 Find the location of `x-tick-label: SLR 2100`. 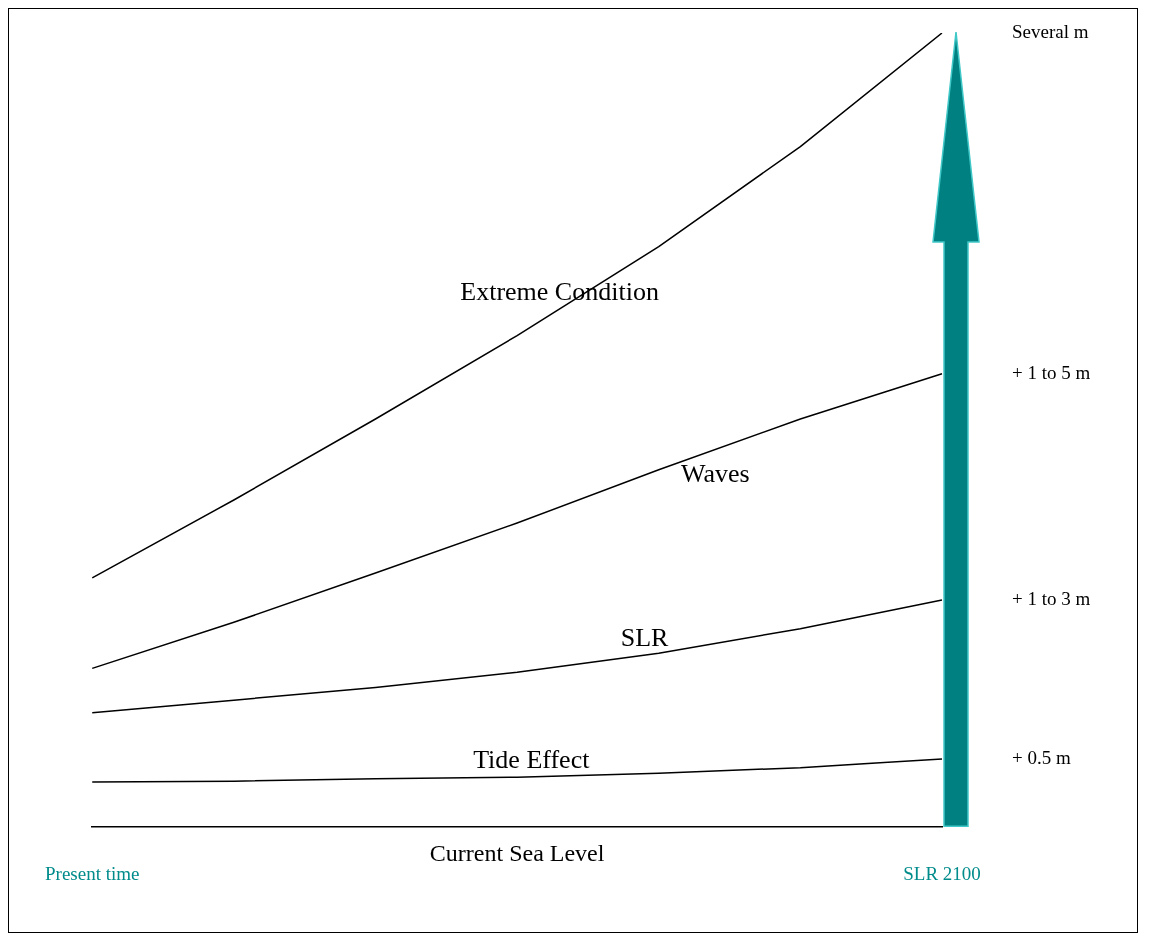

x-tick-label: SLR 2100 is located at coordinates (942, 873).